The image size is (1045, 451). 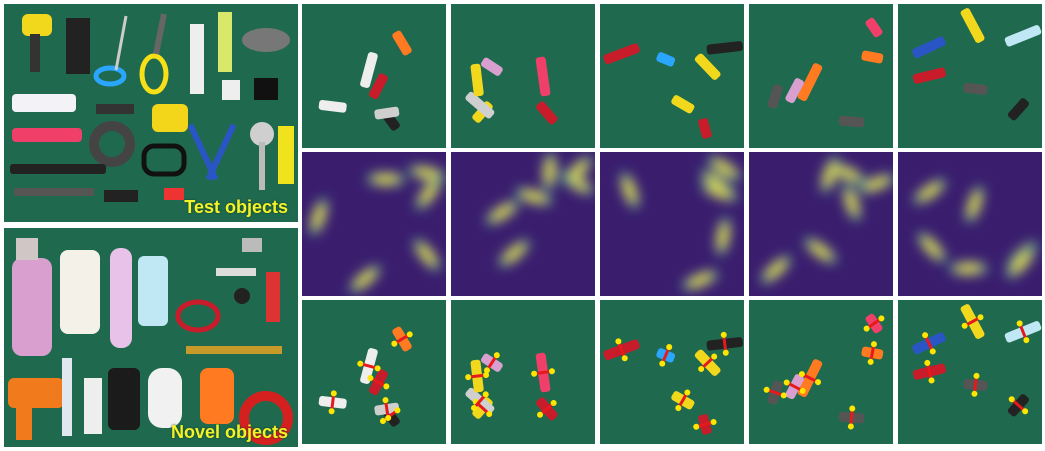 I want to click on test-objects-photo: Test objects, so click(x=151, y=113).